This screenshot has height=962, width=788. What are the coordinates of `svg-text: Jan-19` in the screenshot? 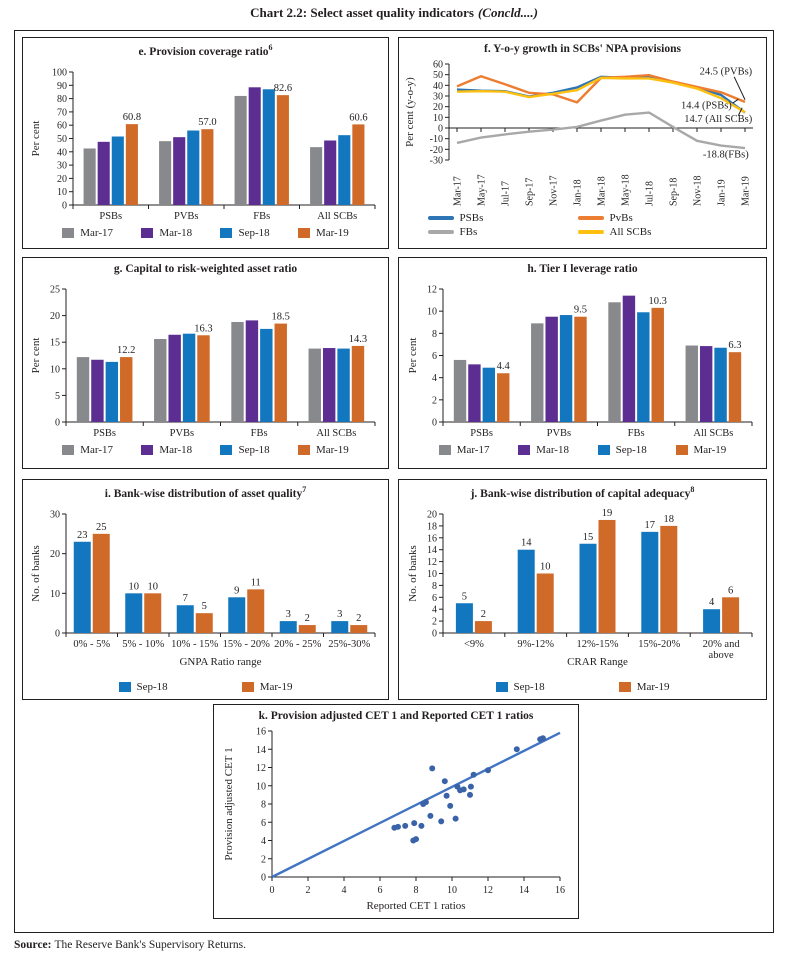 It's located at (721, 193).